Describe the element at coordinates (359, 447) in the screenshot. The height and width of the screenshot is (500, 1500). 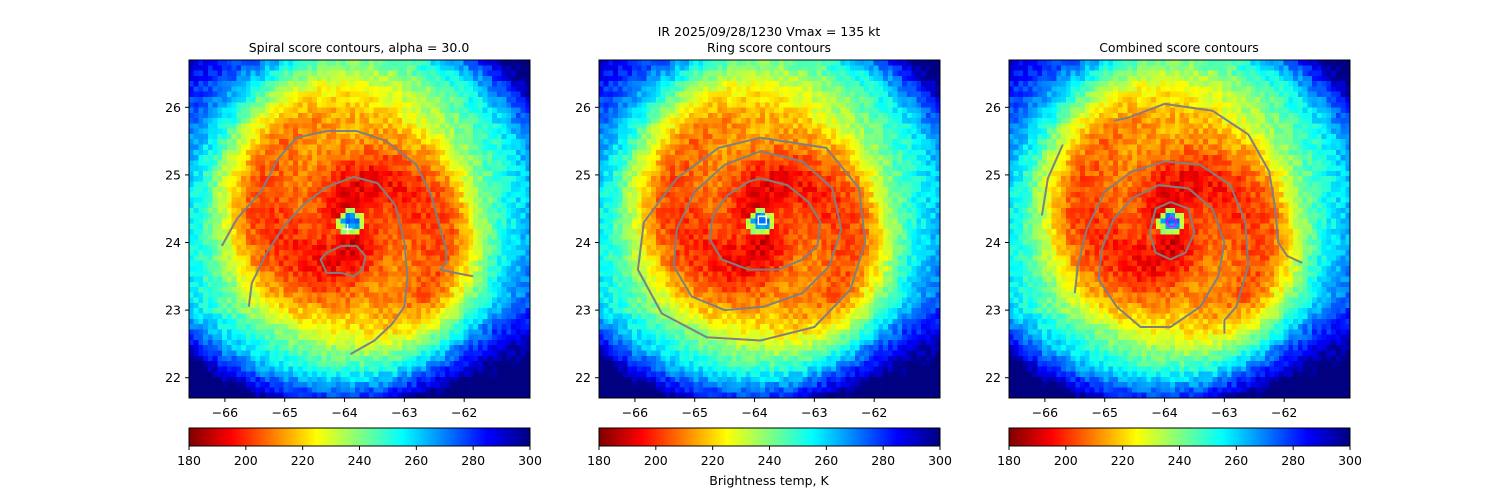
I see `colorbar-spiral: 180 200 220 240 260 280 300` at that location.